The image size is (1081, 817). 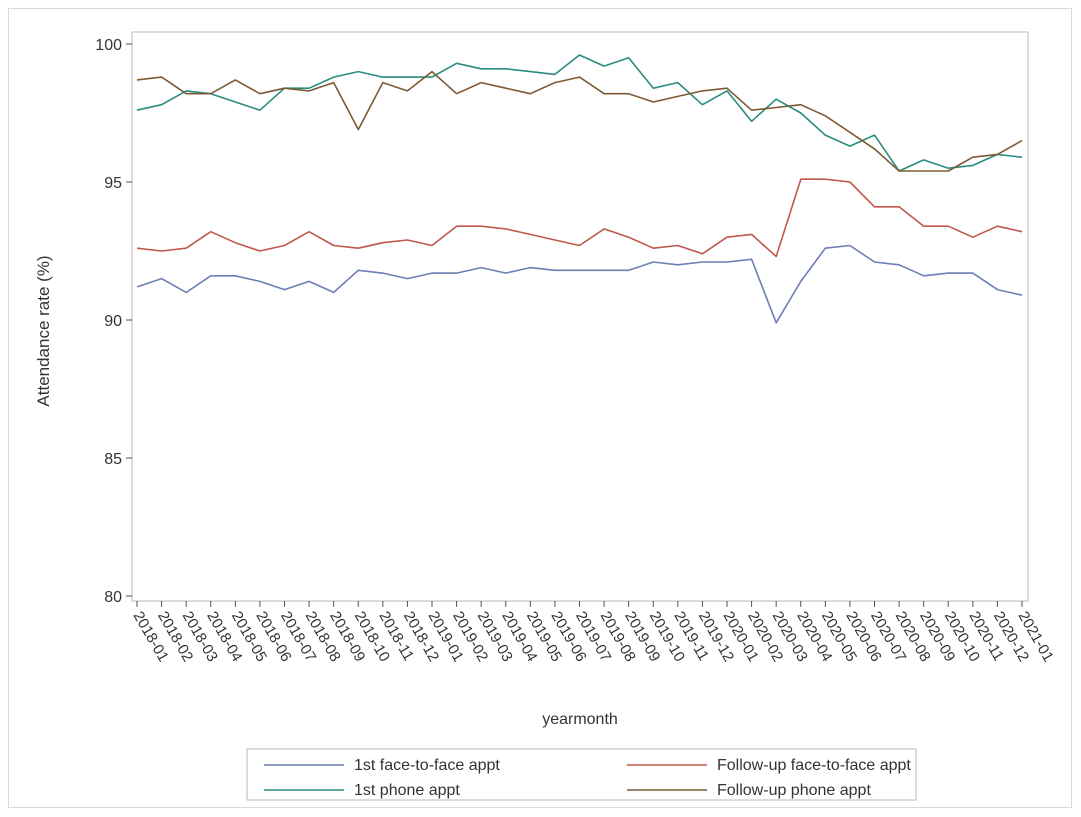 I want to click on legend-box, so click(x=581, y=774).